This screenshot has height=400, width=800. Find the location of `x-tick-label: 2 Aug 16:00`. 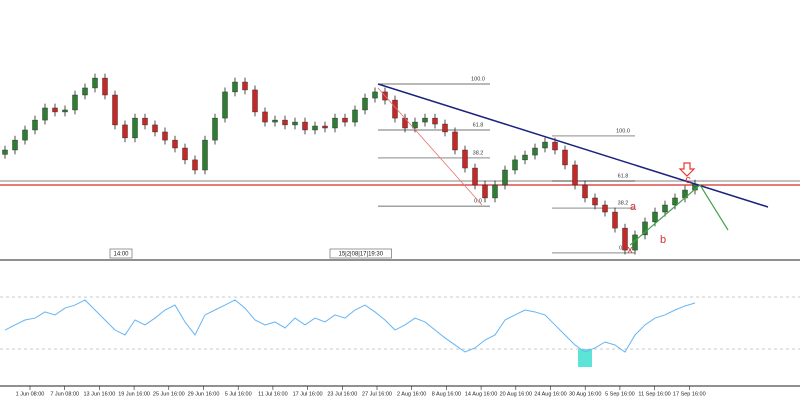

x-tick-label: 2 Aug 16:00 is located at coordinates (411, 394).